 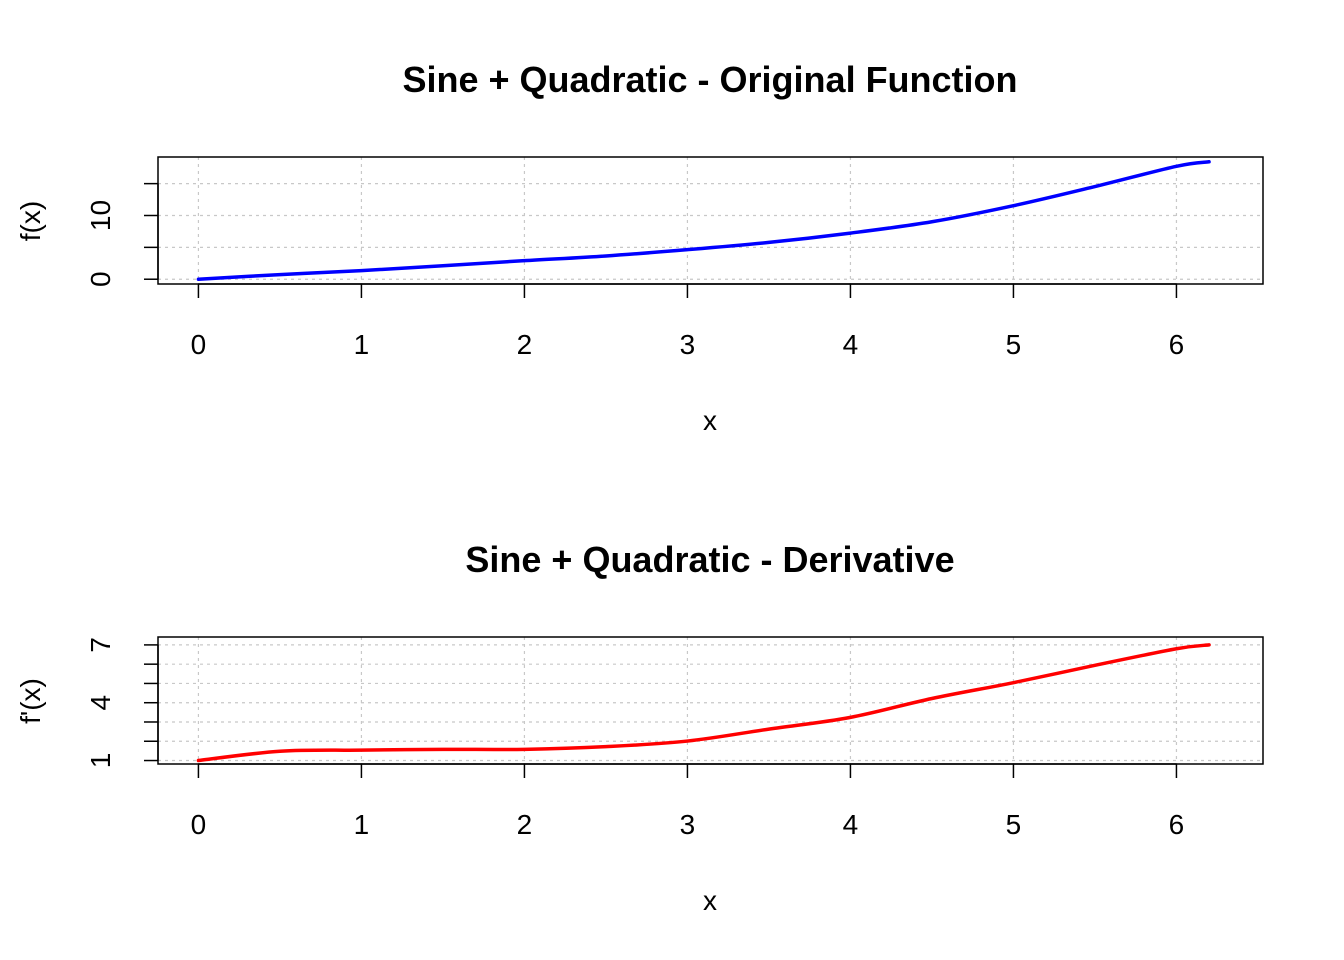 What do you see at coordinates (709, 559) in the screenshot?
I see `chart-title: Sine + Quadratic - Derivative` at bounding box center [709, 559].